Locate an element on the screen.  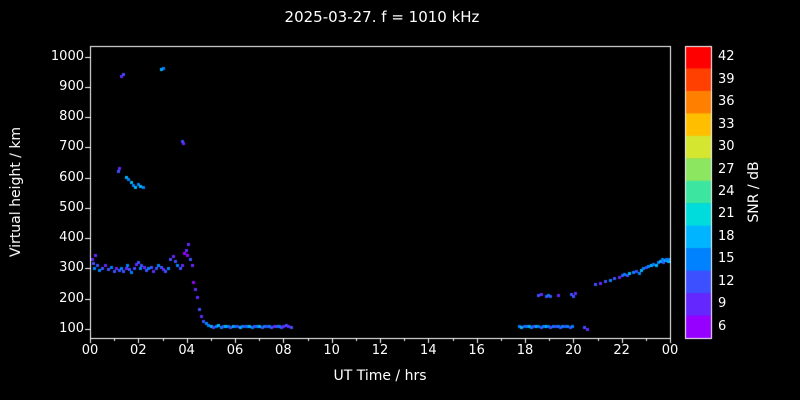
colorbar-tick-label: 18 is located at coordinates (726, 236).